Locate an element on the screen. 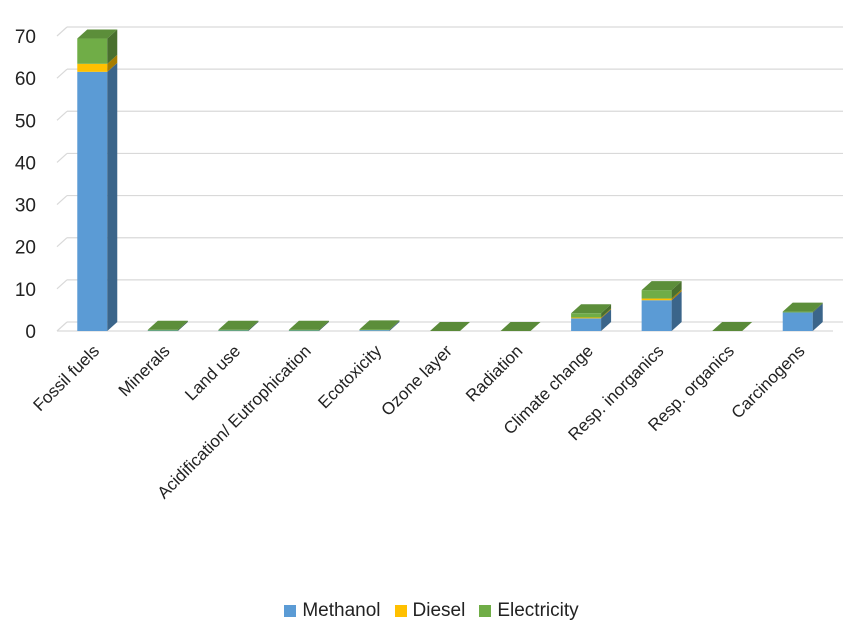 The width and height of the screenshot is (863, 626). legend-swatch-electricity is located at coordinates (485, 611).